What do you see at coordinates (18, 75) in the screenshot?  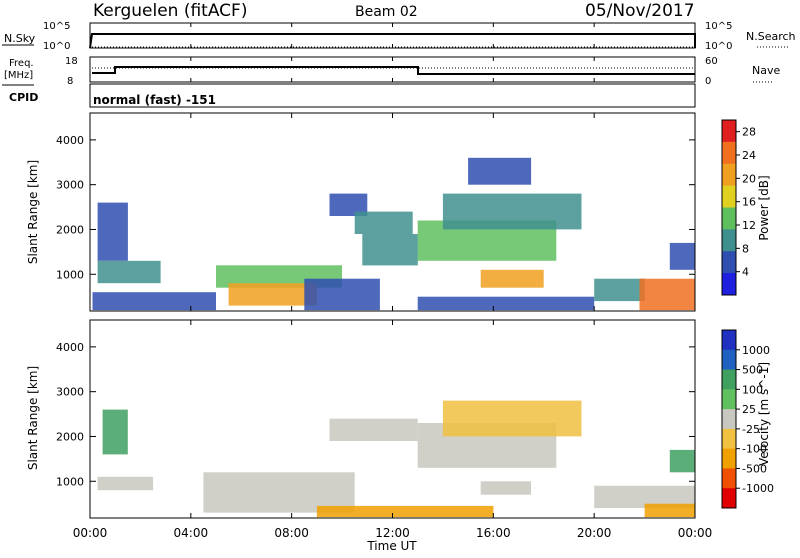 I see `freq-label-2: [MHz]` at bounding box center [18, 75].